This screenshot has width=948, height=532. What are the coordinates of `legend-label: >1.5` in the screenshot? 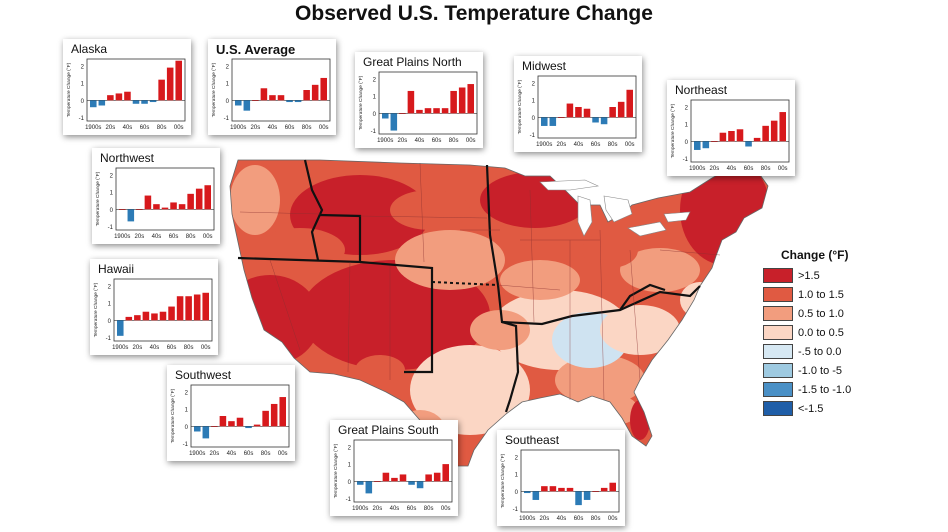 It's located at (809, 275).